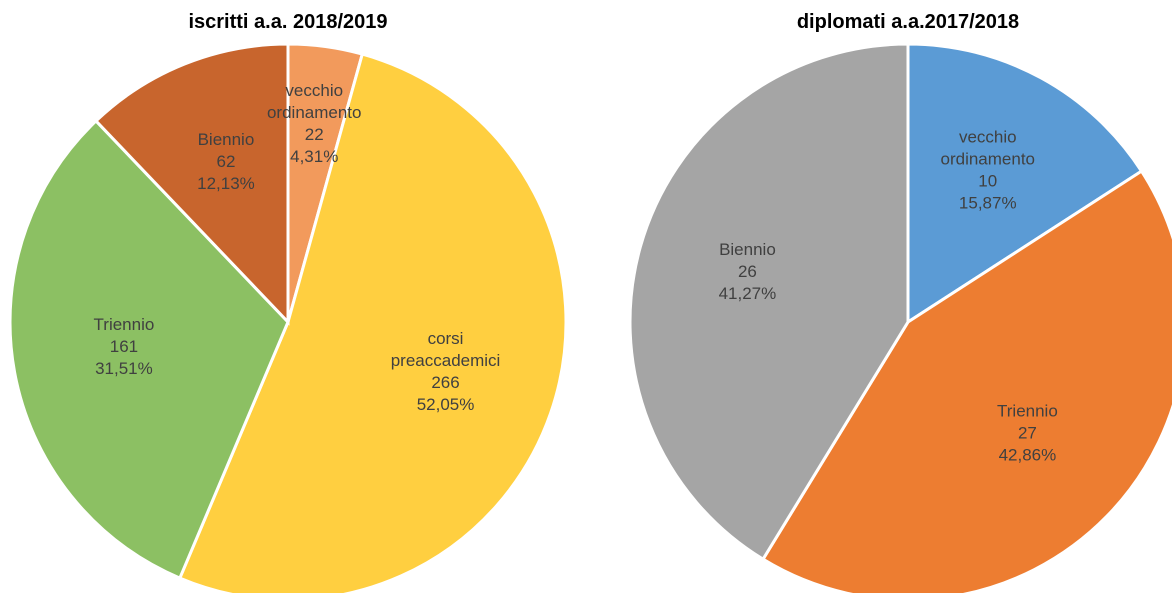 Image resolution: width=1172 pixels, height=593 pixels. I want to click on percent-label: 4,31%, so click(314, 156).